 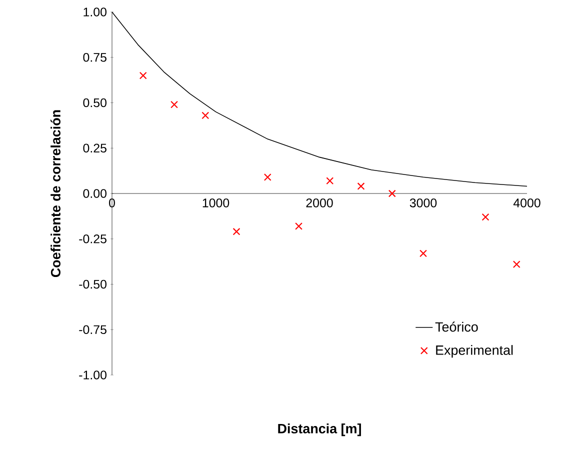 I want to click on x-axis-title: Distancia [m], so click(x=319, y=430).